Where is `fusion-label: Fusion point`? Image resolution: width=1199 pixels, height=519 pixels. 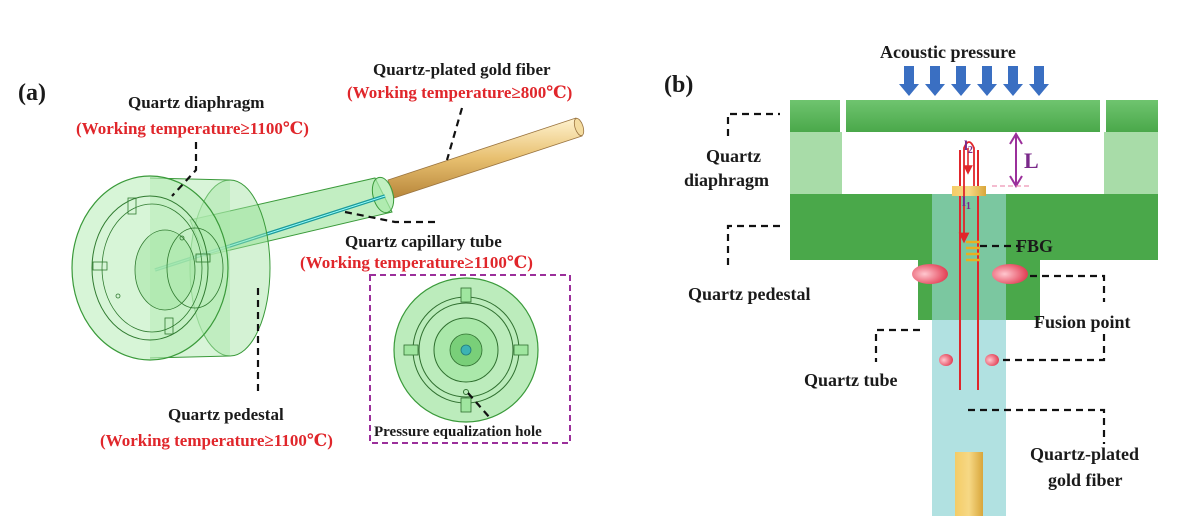
fusion-label: Fusion point is located at coordinates (1082, 322).